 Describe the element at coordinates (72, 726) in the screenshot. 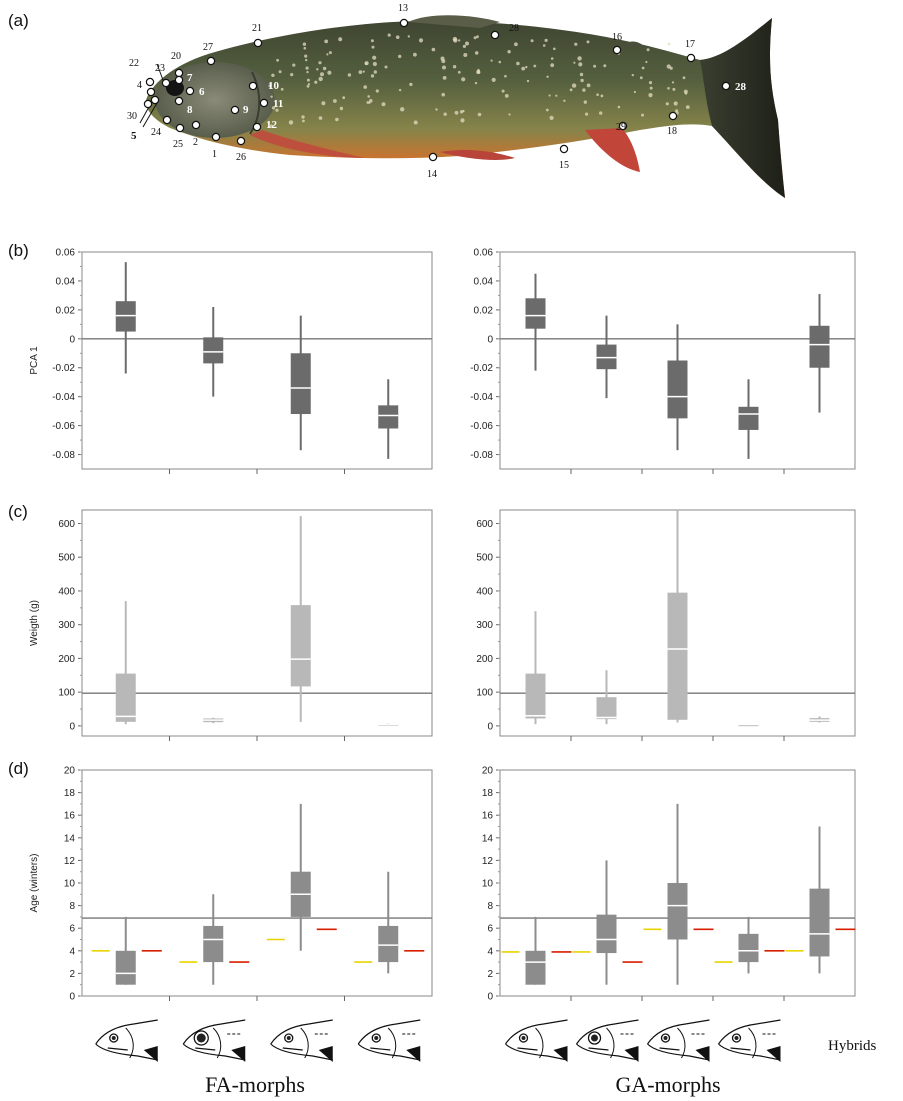

I see `y-tick-label: 0` at that location.